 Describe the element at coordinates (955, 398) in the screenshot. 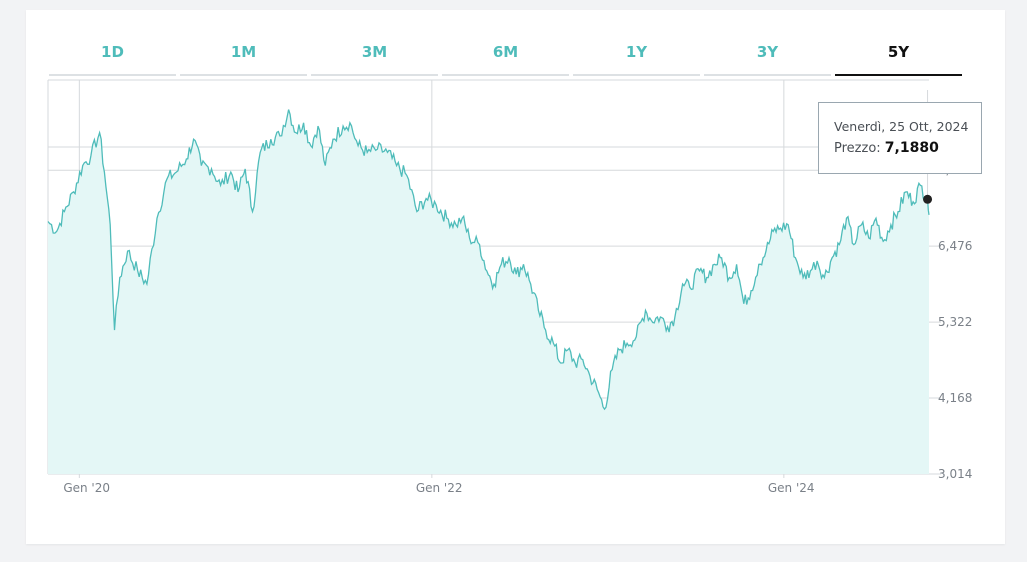

I see `y-tick-label: 4,168` at that location.